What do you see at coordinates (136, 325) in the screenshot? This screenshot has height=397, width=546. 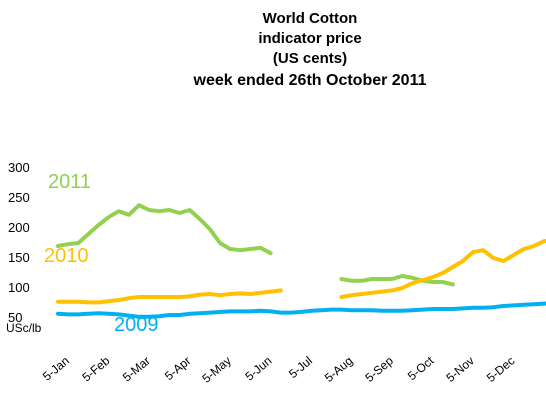 I see `series-label-2009: 2009` at bounding box center [136, 325].